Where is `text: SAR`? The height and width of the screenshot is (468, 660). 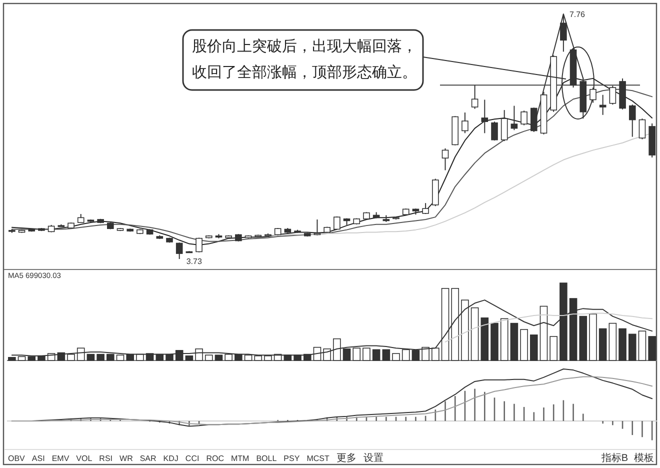
text: SAR is located at coordinates (148, 458).